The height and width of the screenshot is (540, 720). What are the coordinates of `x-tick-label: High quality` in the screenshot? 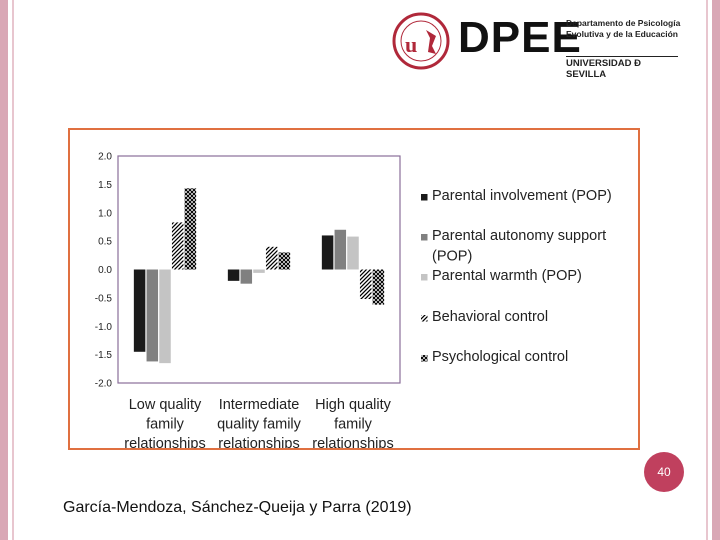 It's located at (353, 405).